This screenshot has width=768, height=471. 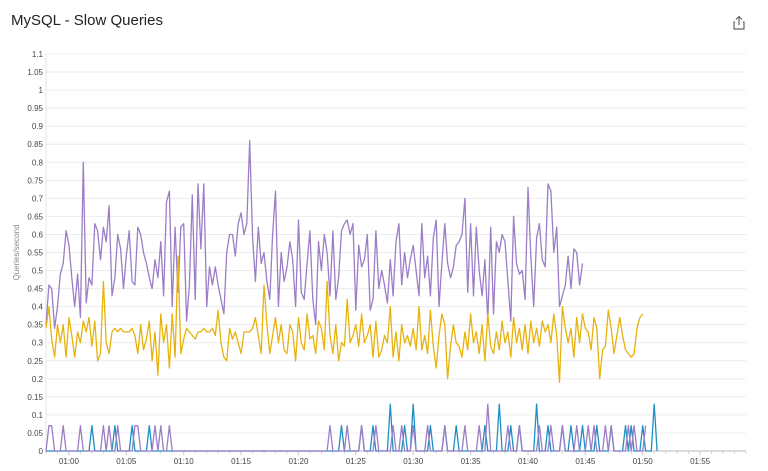 I want to click on panel-header: MySQL - Slow Queries, so click(x=384, y=22).